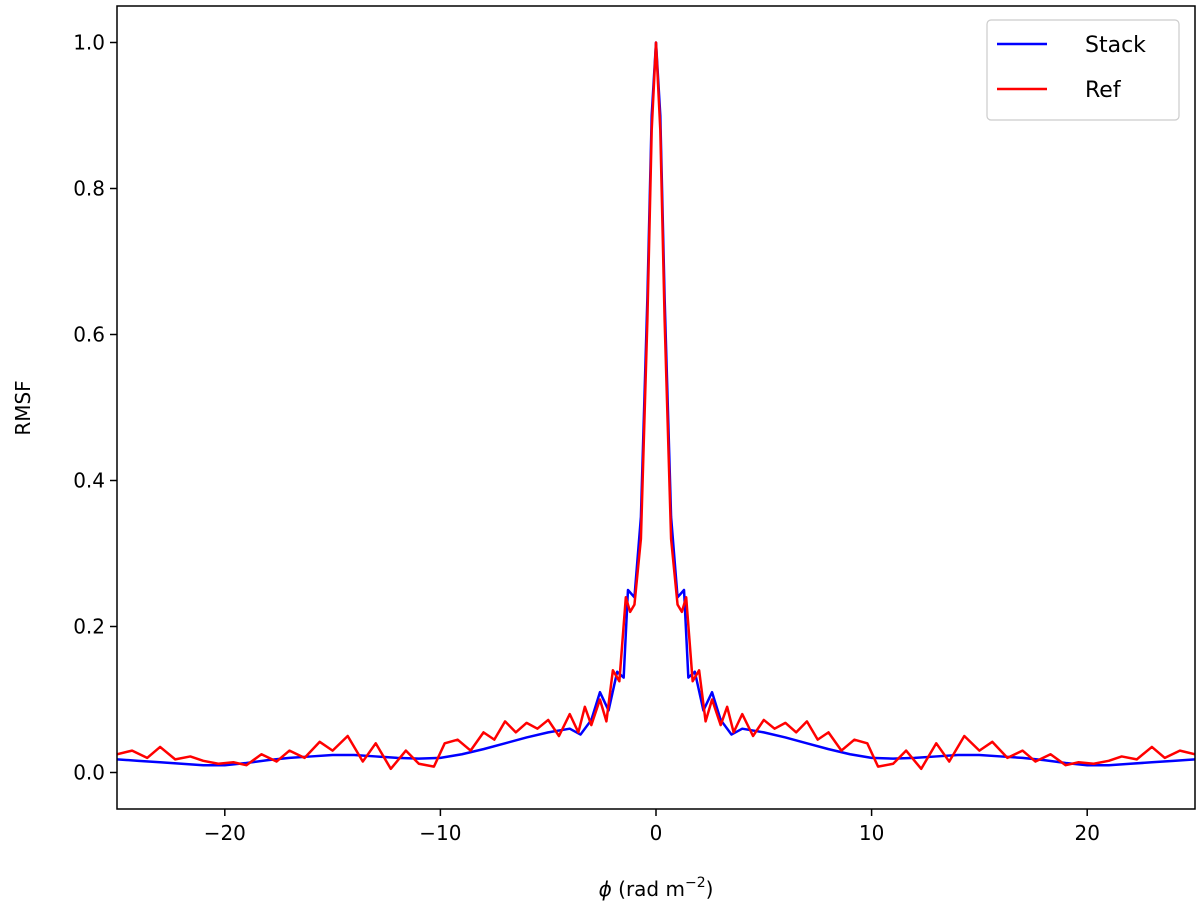 The height and width of the screenshot is (917, 1200). What do you see at coordinates (1103, 90) in the screenshot?
I see `legend-label-ref: Ref` at bounding box center [1103, 90].